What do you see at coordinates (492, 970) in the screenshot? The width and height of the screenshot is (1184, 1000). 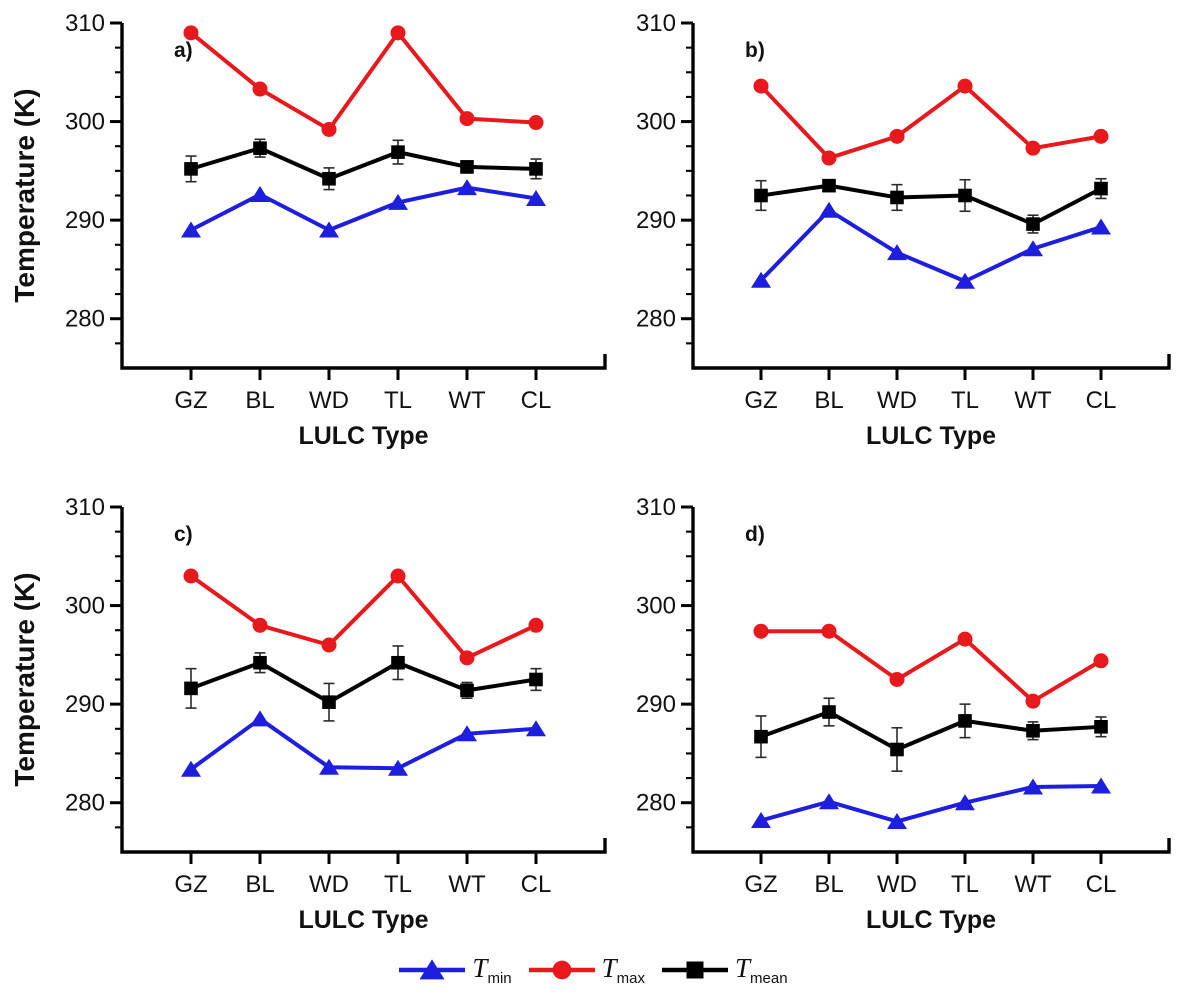 I see `legend-label-tmin: Tmin` at bounding box center [492, 970].